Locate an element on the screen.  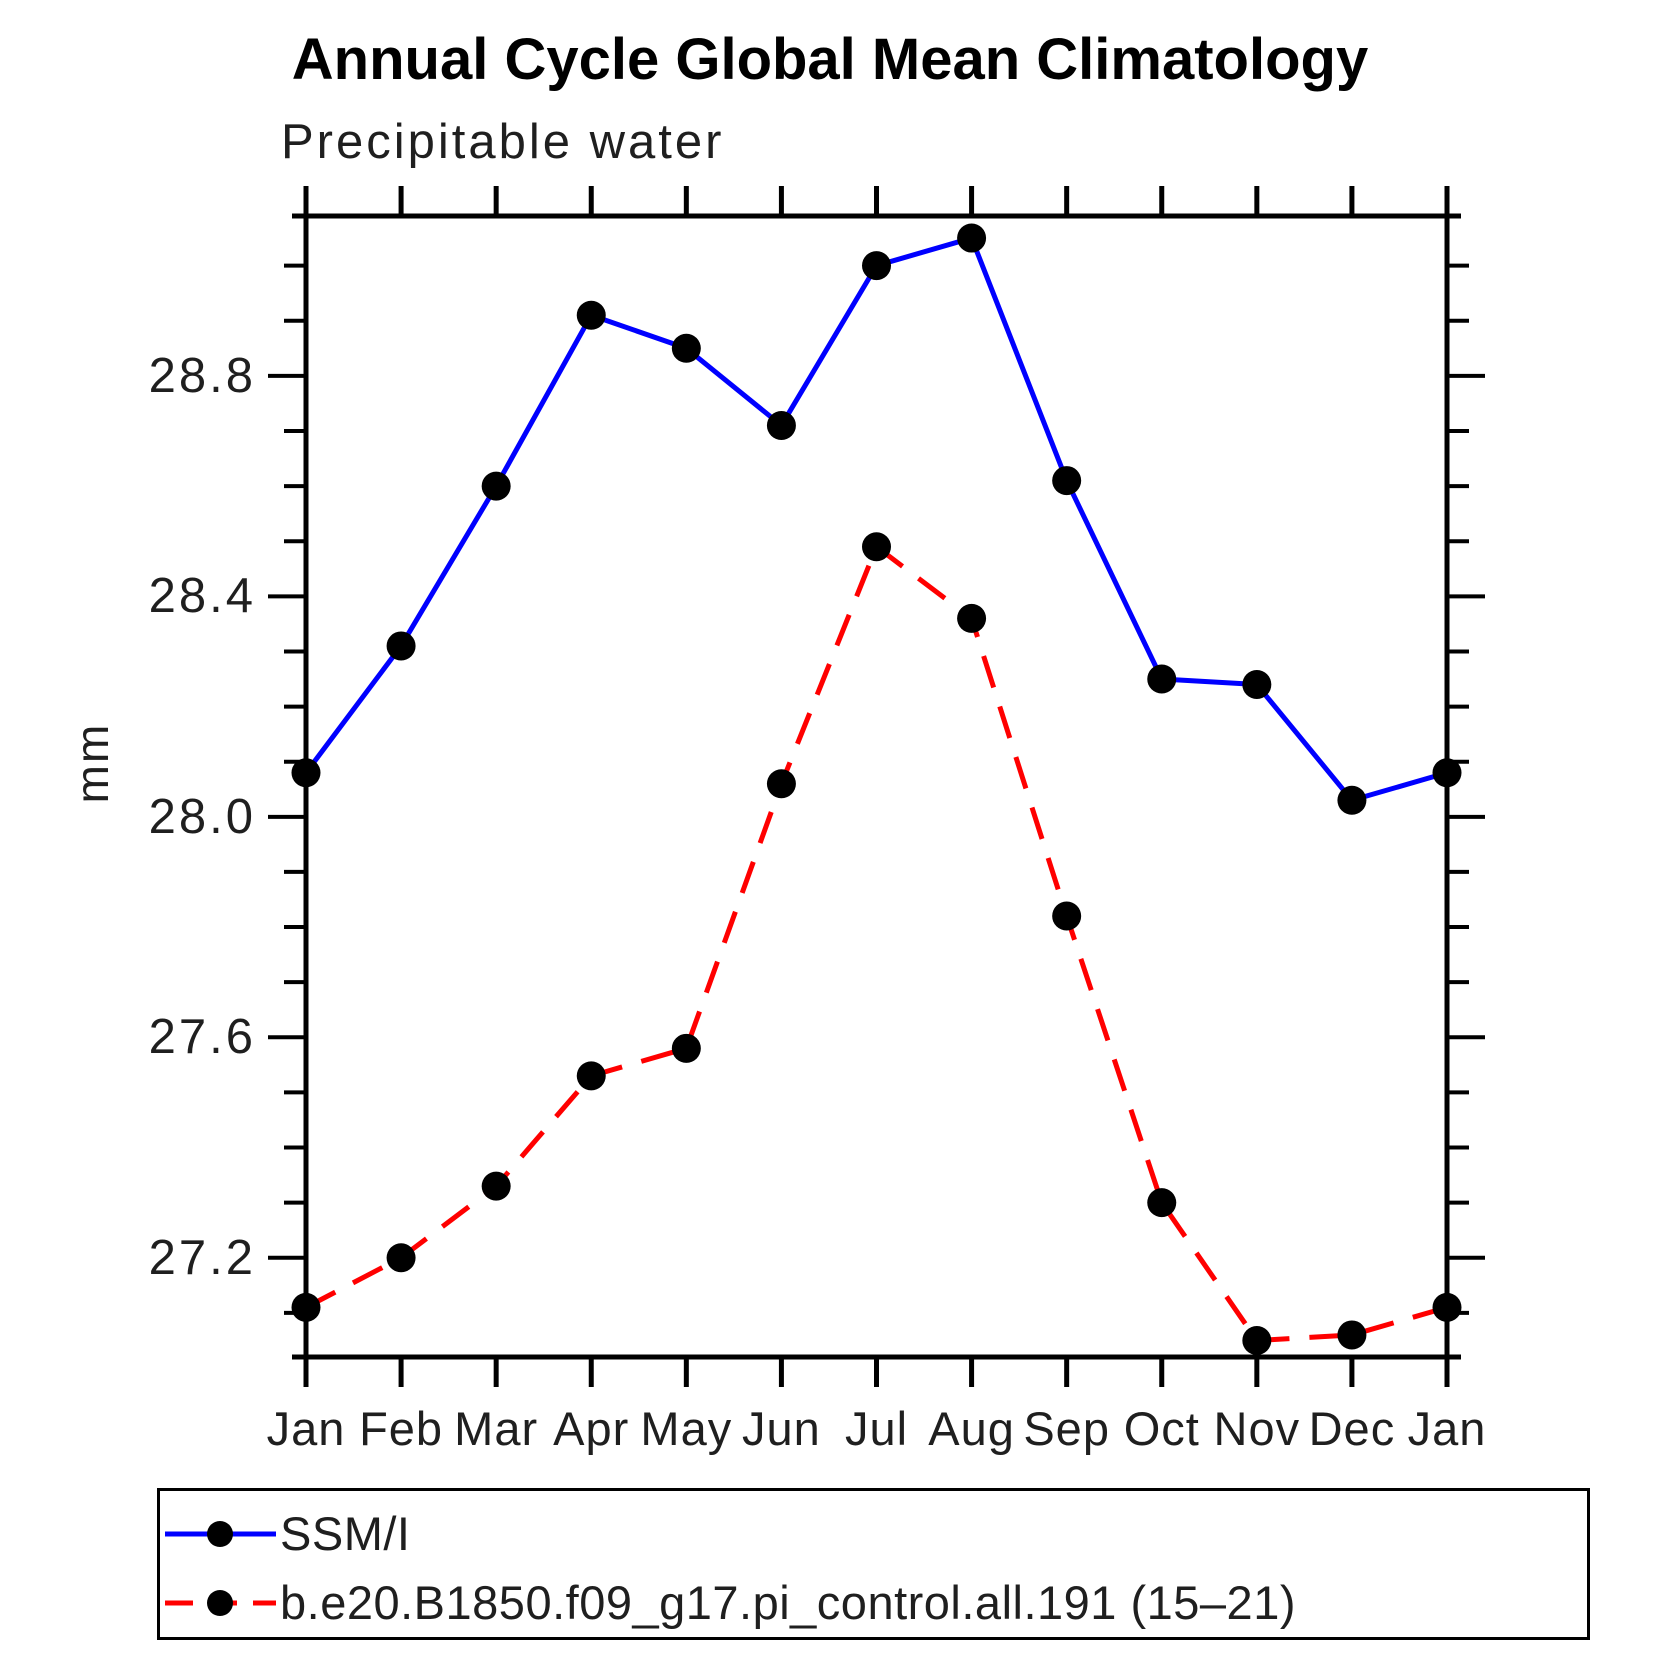
y-tick-label: 28.4 is located at coordinates (202, 596).